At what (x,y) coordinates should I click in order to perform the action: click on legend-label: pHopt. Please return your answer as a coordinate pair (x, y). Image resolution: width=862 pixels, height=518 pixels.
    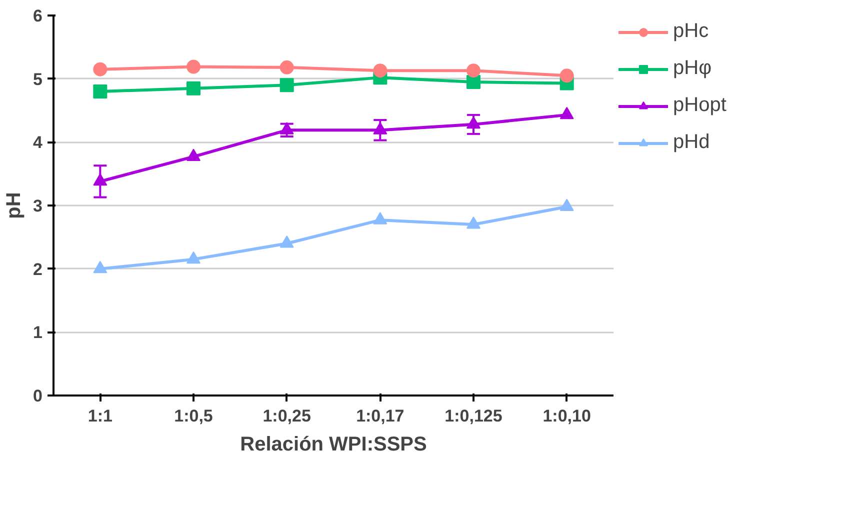
    Looking at the image, I should click on (700, 105).